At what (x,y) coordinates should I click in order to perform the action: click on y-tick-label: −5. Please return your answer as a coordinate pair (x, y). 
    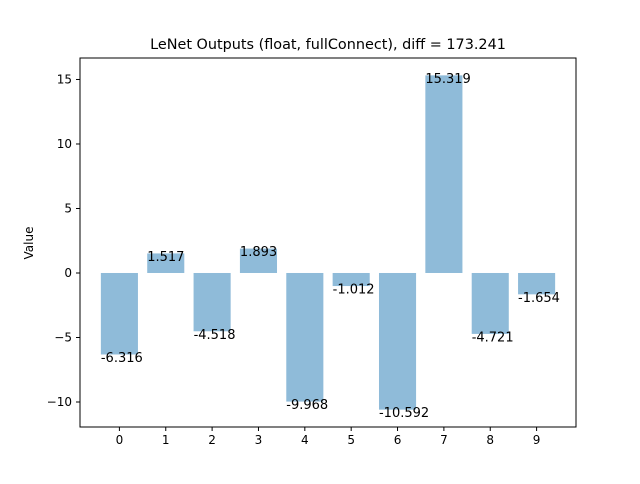
    Looking at the image, I should click on (63, 337).